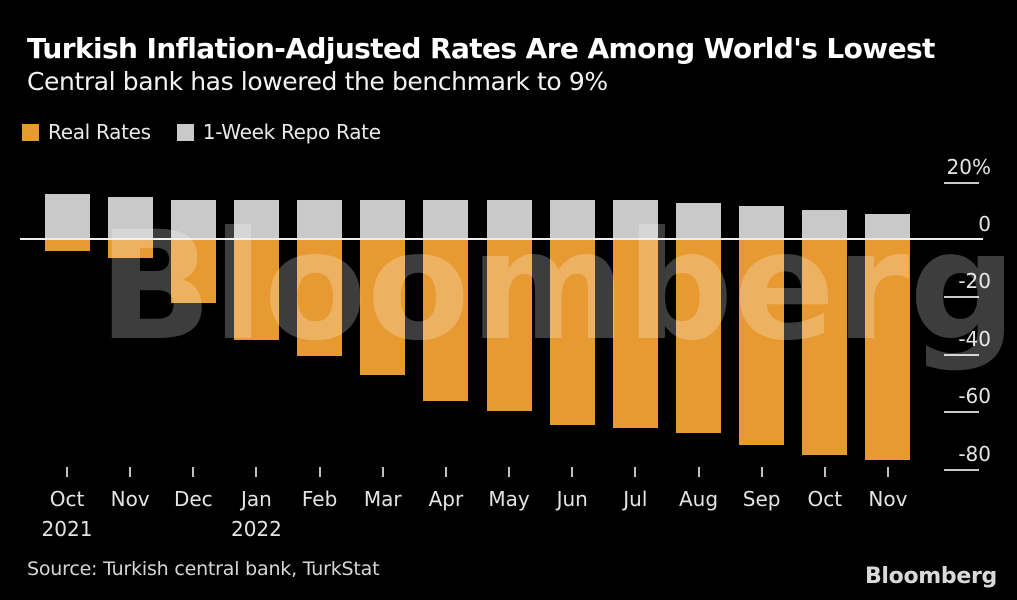 The width and height of the screenshot is (1017, 600). Describe the element at coordinates (67, 529) in the screenshot. I see `x-label-year: 2021` at that location.